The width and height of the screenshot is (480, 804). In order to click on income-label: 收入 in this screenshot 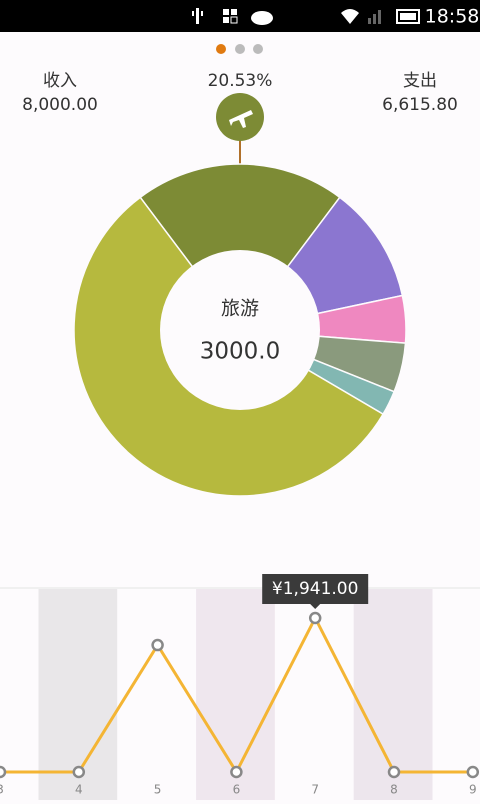, I will do `click(60, 81)`.